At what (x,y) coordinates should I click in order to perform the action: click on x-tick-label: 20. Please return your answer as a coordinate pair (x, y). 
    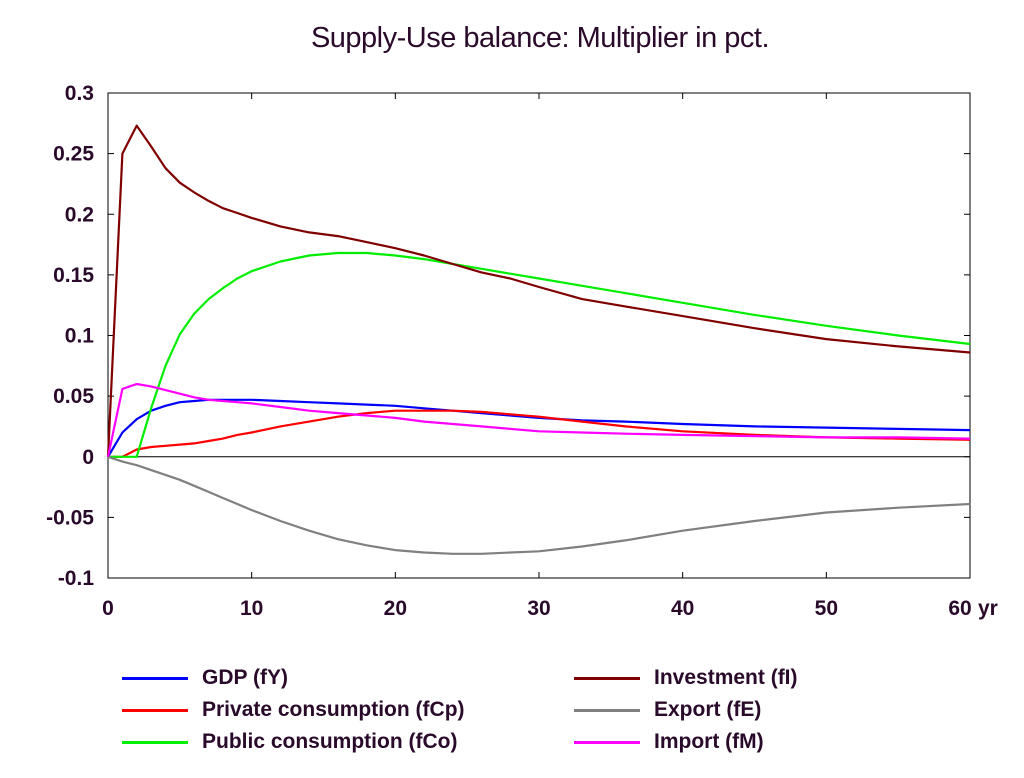
    Looking at the image, I should click on (395, 608).